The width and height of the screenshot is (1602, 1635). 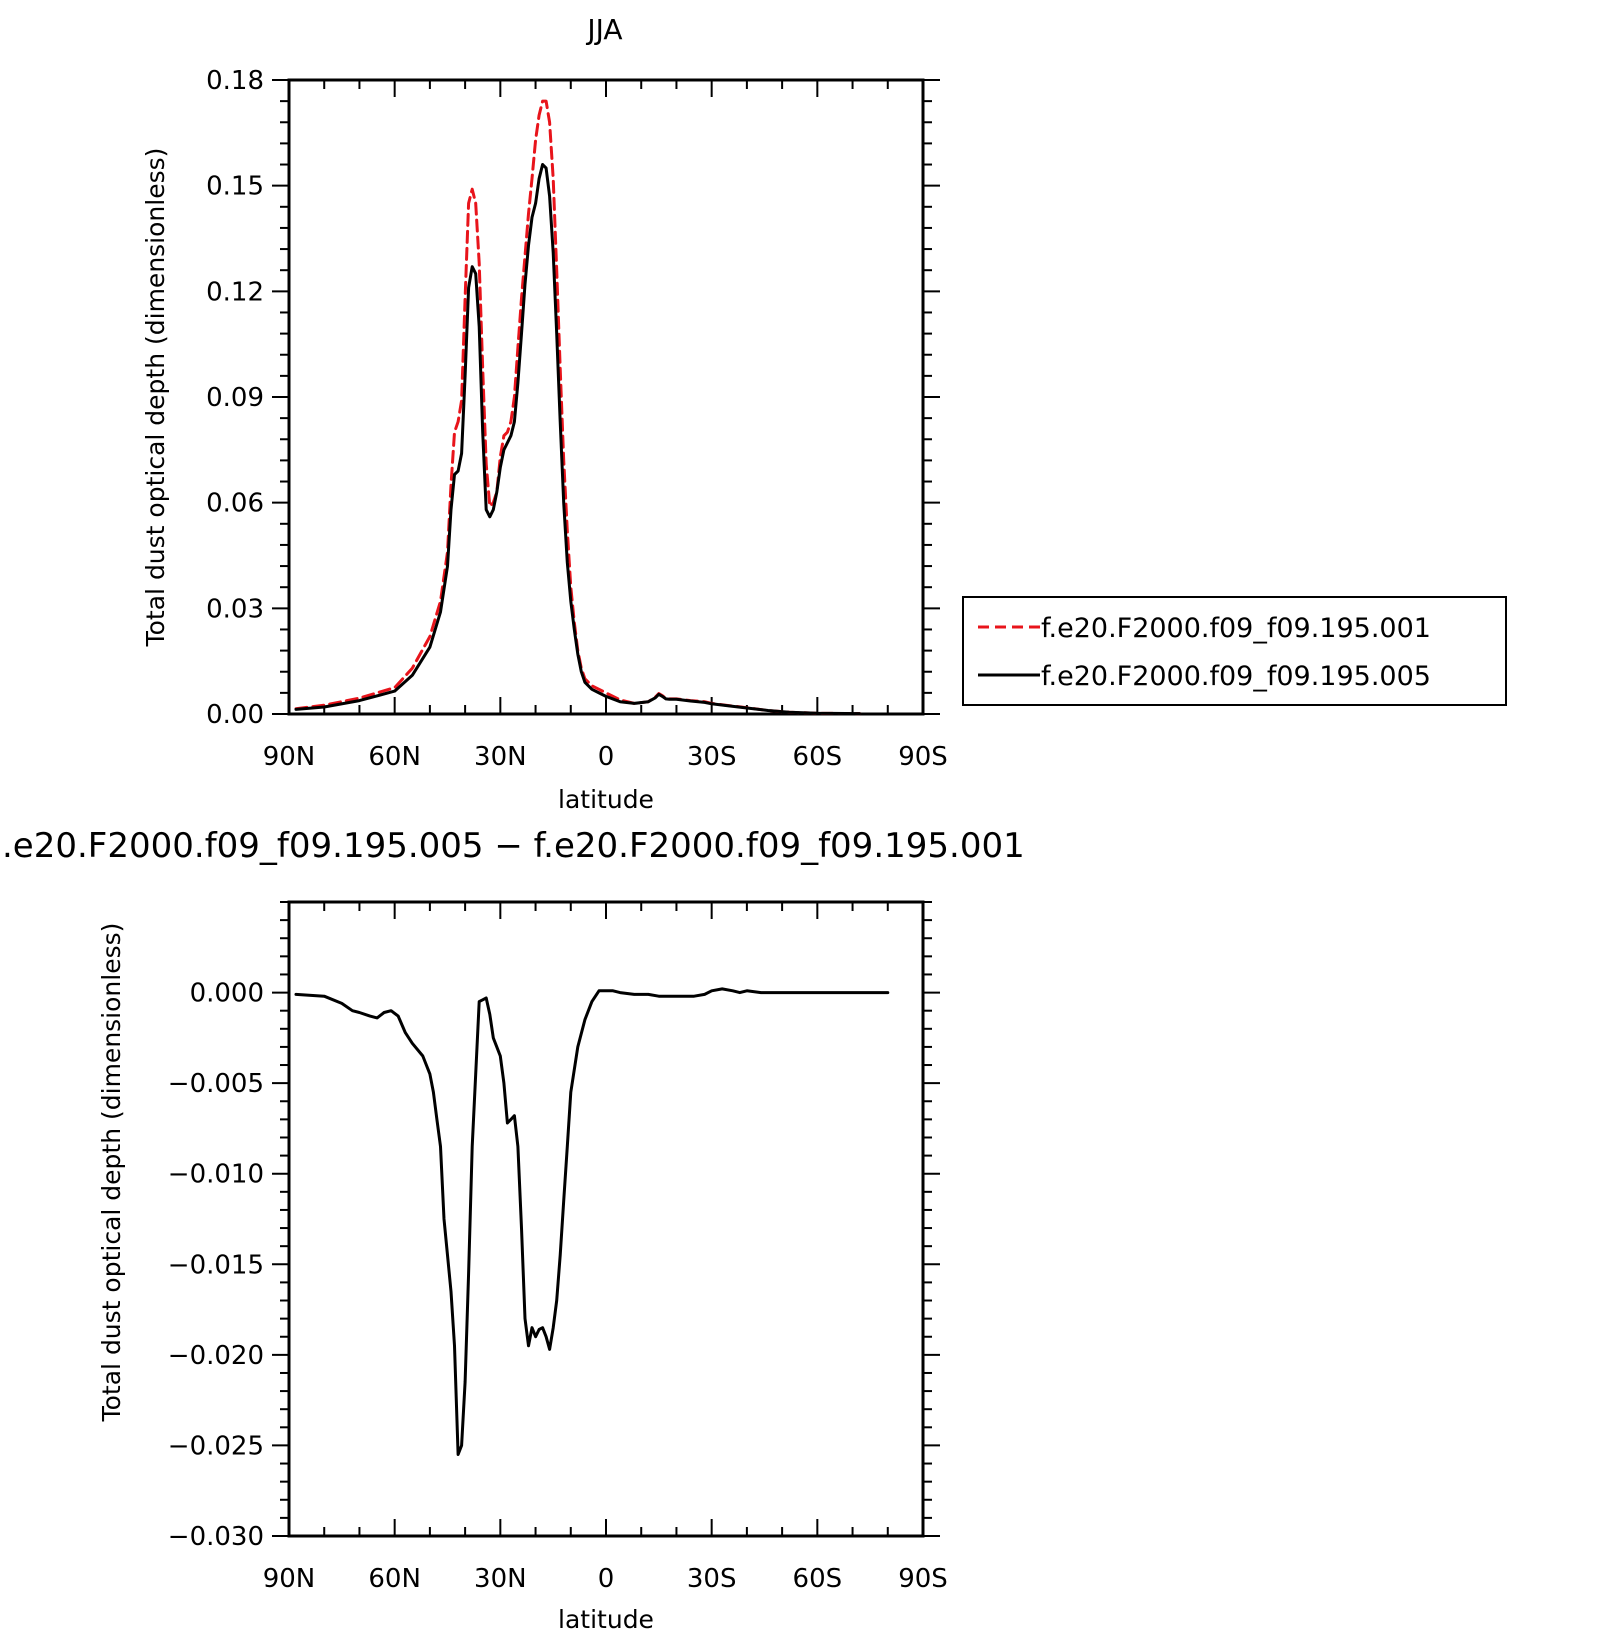 I want to click on top-x-tick-label: 60S, so click(x=818, y=757).